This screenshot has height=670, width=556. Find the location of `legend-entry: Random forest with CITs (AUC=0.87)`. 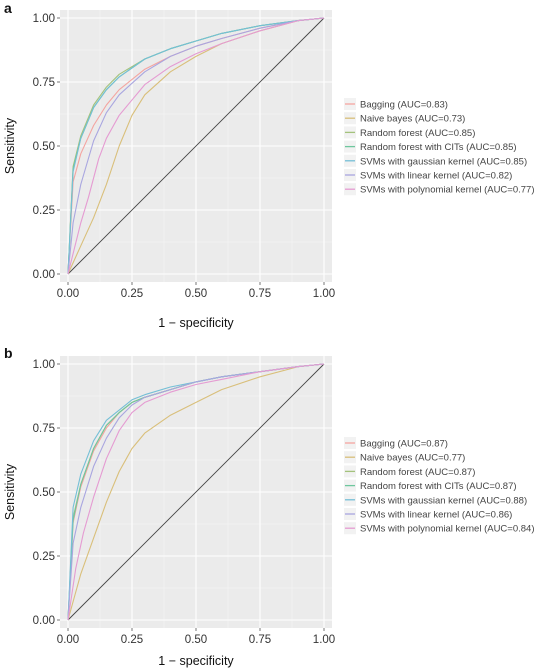

legend-entry: Random forest with CITs (AUC=0.87) is located at coordinates (438, 486).